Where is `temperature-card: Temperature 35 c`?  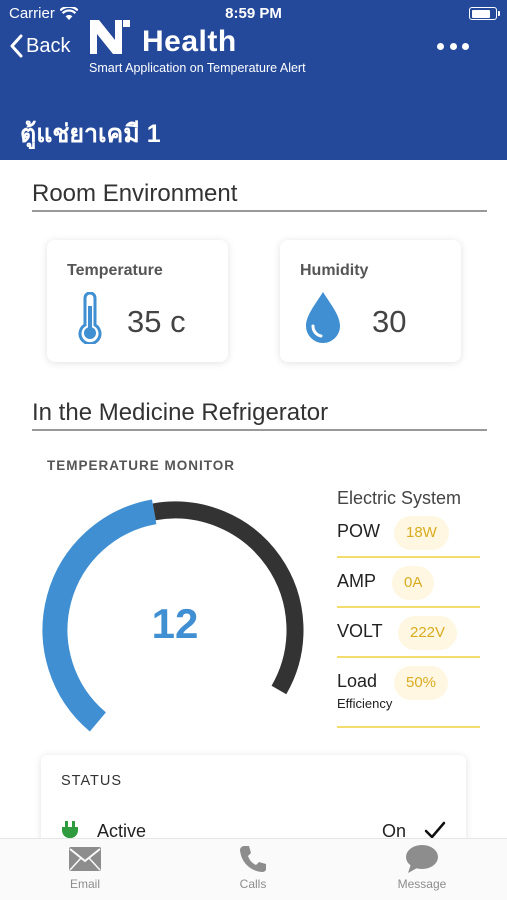 temperature-card: Temperature 35 c is located at coordinates (137, 301).